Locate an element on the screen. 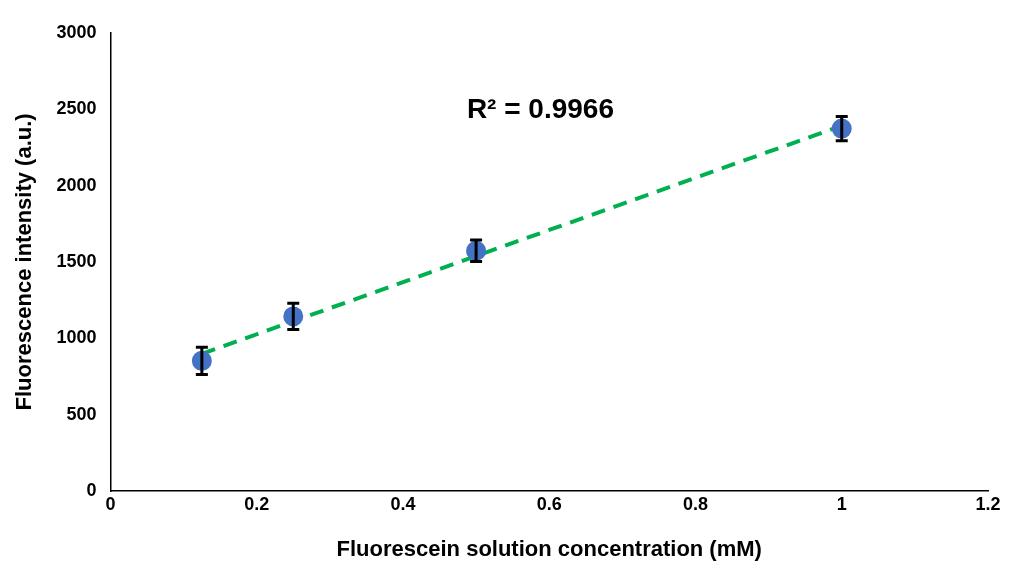 The height and width of the screenshot is (575, 1016). x-tick-label: 0.4 is located at coordinates (403, 503).